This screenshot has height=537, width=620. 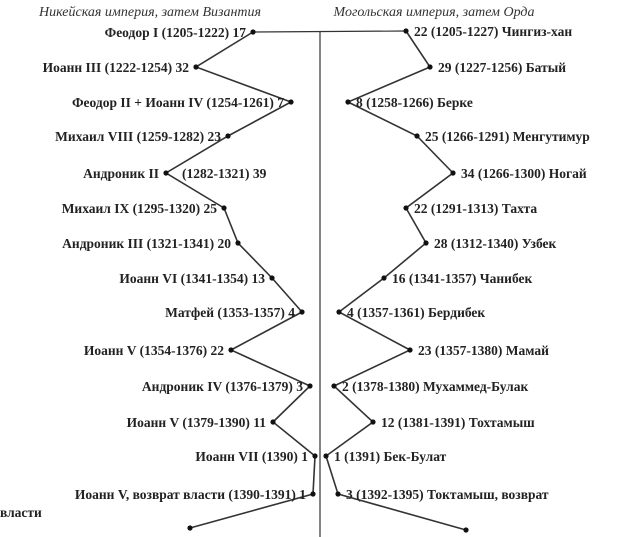 I want to click on left-ruler-label: Иоанн VI (1341-1354) 13, so click(x=192, y=278).